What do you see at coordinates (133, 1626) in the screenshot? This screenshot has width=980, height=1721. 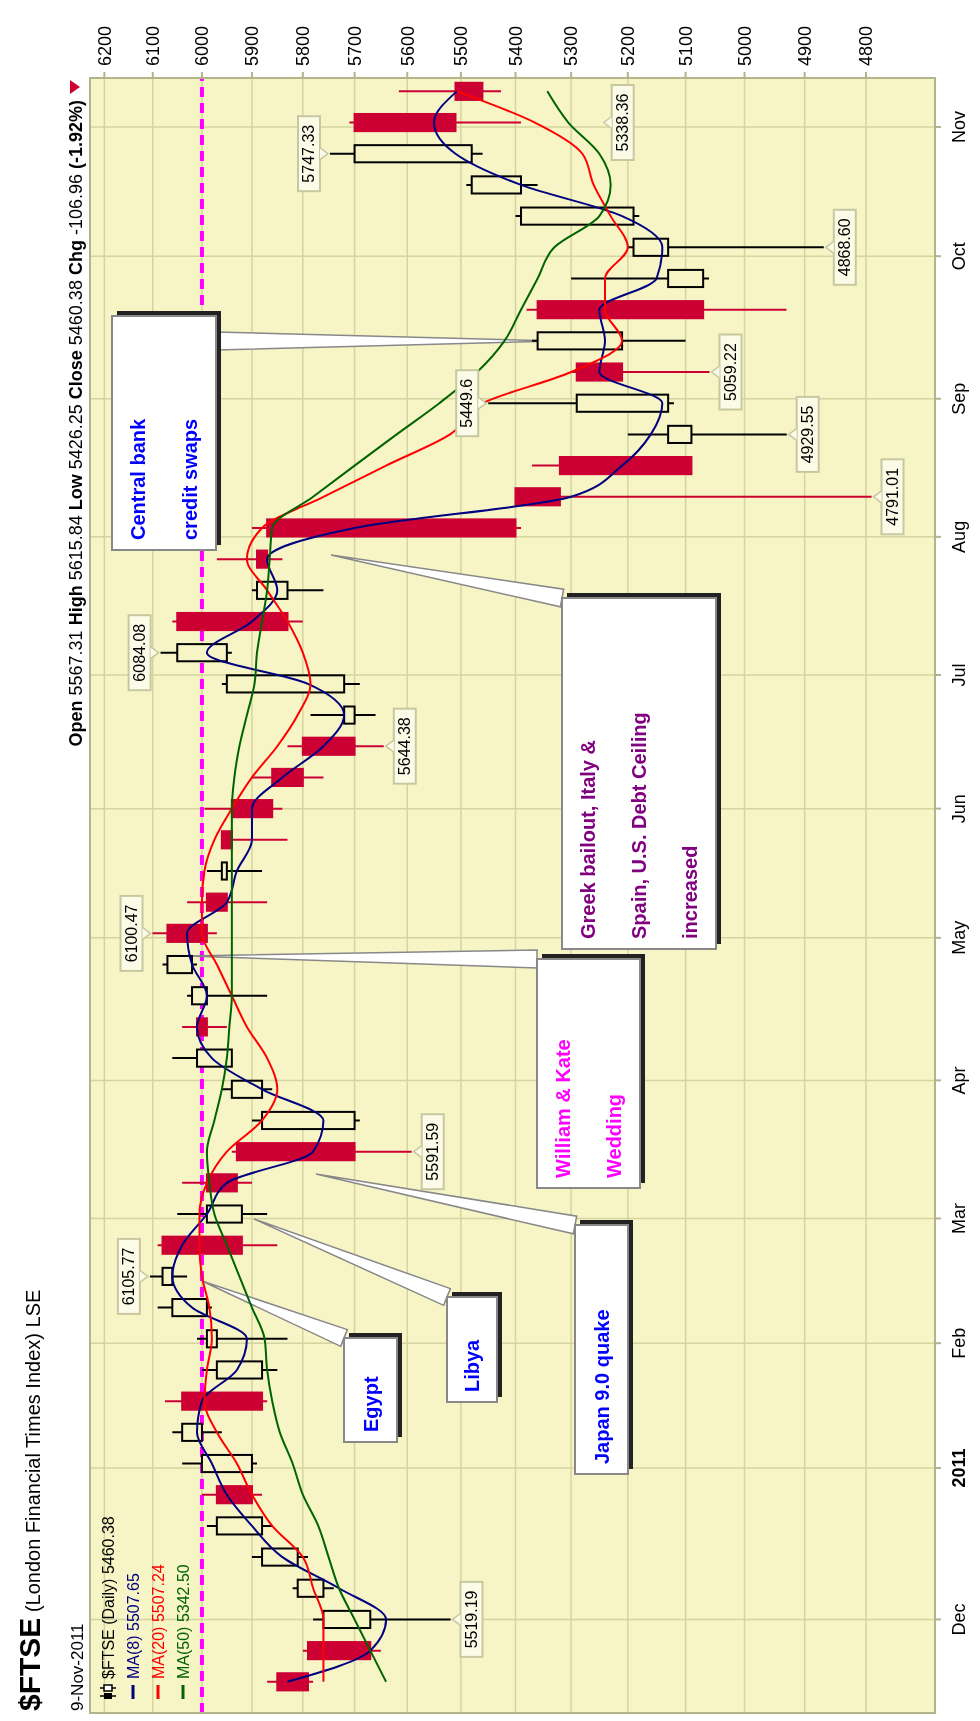 I see `text: MA(8) 5507.65` at bounding box center [133, 1626].